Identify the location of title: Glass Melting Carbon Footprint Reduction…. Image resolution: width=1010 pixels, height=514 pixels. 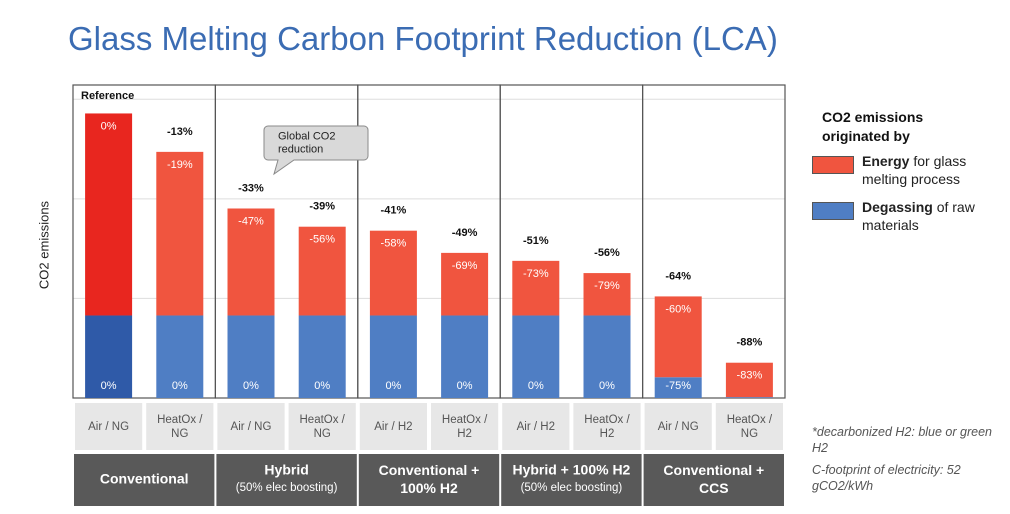
(423, 38).